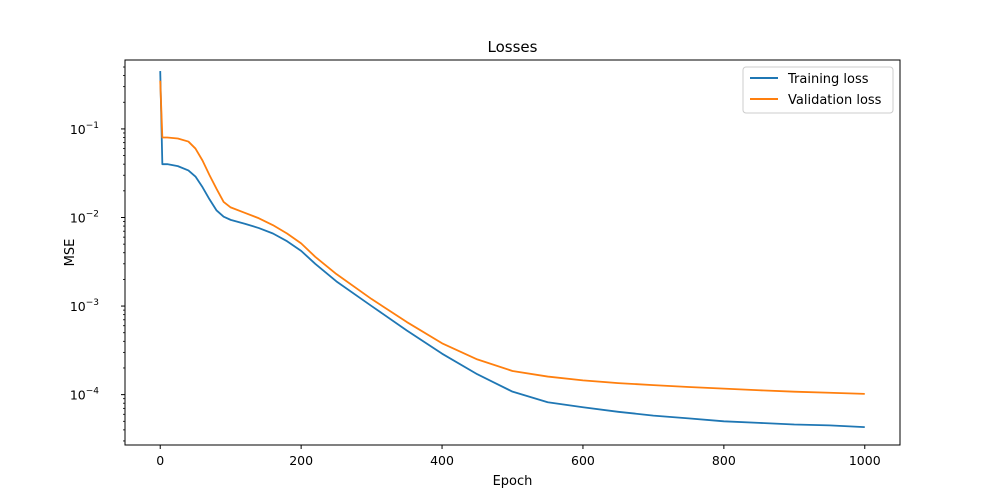 The height and width of the screenshot is (500, 1000). What do you see at coordinates (724, 460) in the screenshot?
I see `x-tick-label: 800` at bounding box center [724, 460].